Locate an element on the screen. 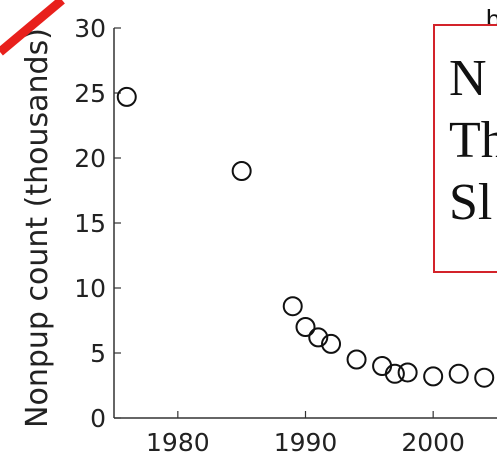 The width and height of the screenshot is (497, 466). y-ticks: 0 5 10 15 20 25 30 is located at coordinates (97, 223).